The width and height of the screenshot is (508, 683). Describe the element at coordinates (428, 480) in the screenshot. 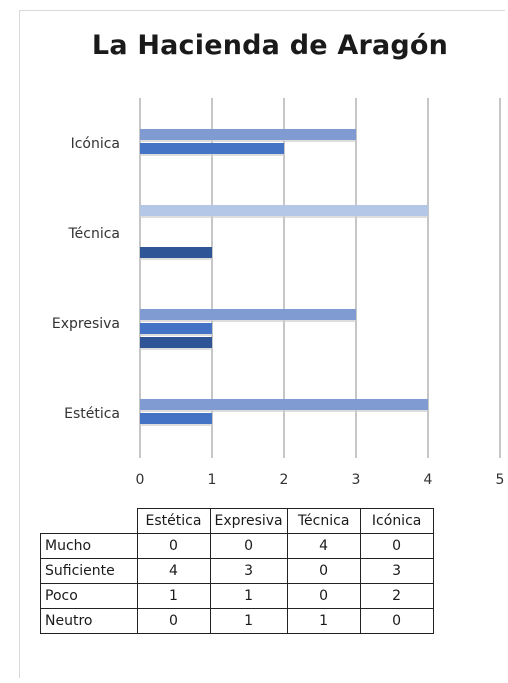

I see `x-tick-label: 4` at that location.